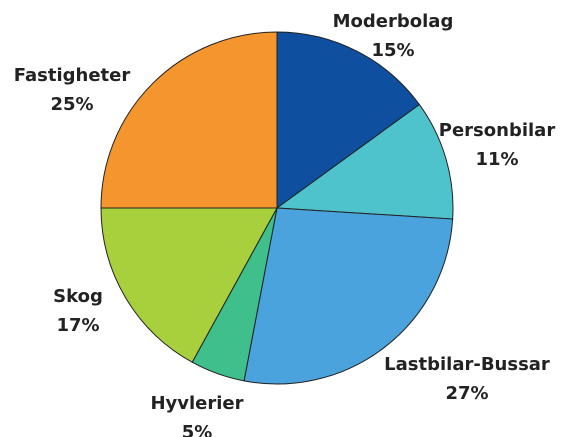 This screenshot has width=575, height=437. What do you see at coordinates (71, 104) in the screenshot?
I see `slice-value-label: 25%` at bounding box center [71, 104].